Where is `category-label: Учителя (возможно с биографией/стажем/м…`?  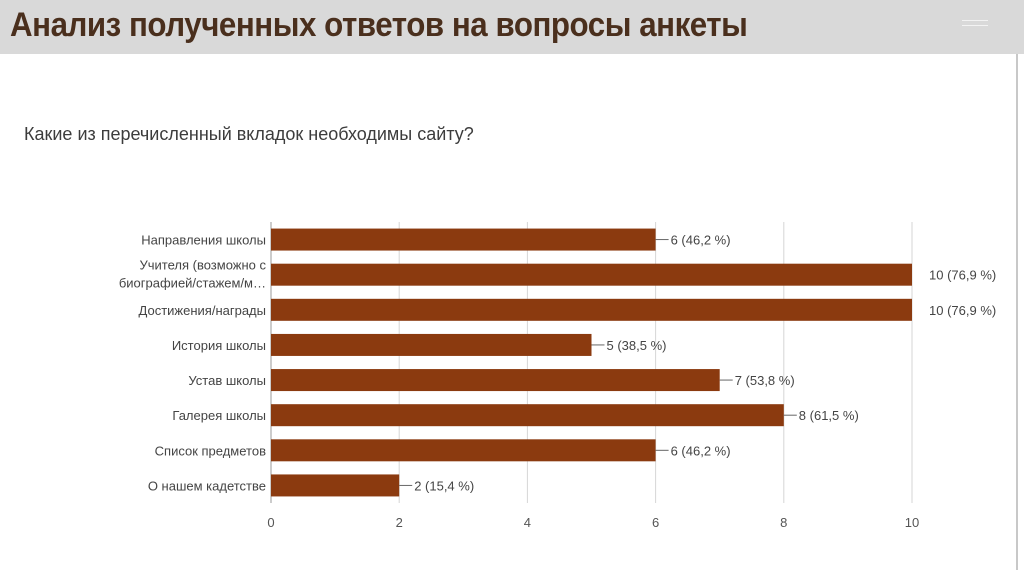
category-label: Учителя (возможно с биографией/стажем/м… is located at coordinates (193, 274).